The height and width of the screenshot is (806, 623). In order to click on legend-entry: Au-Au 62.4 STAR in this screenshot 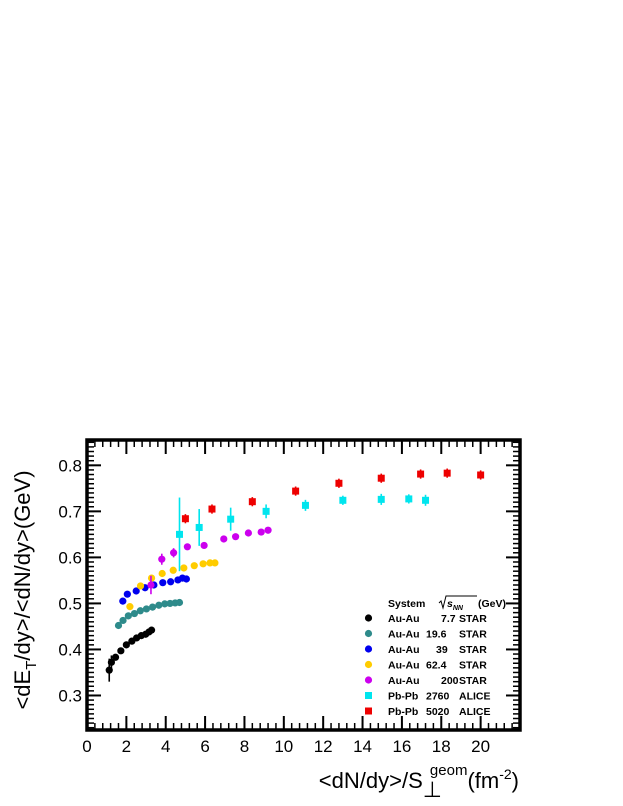, I will do `click(425, 666)`.